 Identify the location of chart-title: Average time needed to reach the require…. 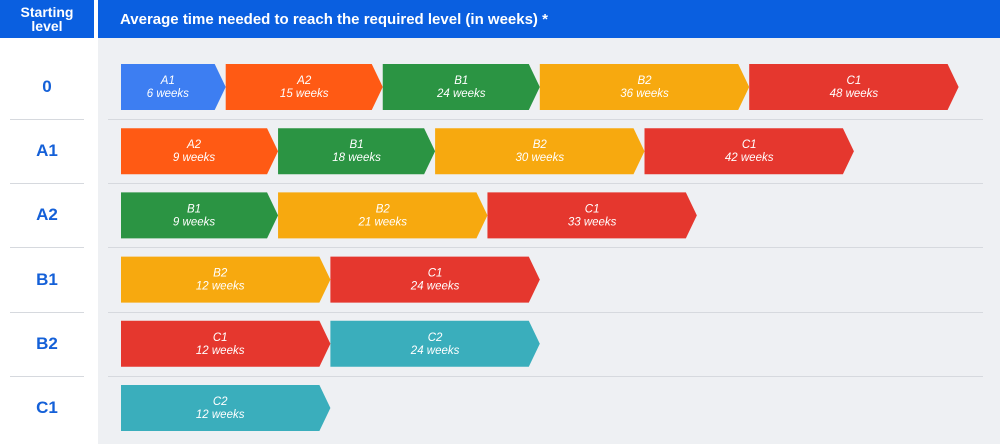
(334, 19).